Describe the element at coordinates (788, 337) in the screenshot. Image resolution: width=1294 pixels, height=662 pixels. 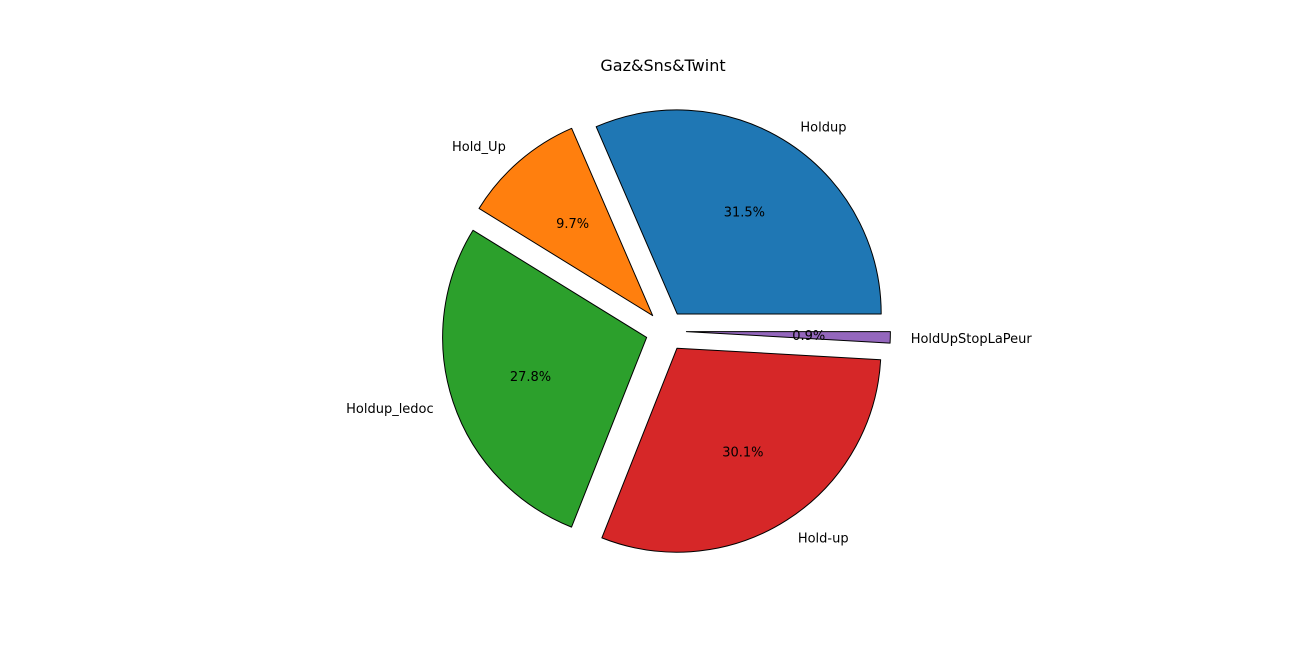
I see `pie-slice-holdupstoplapeur` at that location.